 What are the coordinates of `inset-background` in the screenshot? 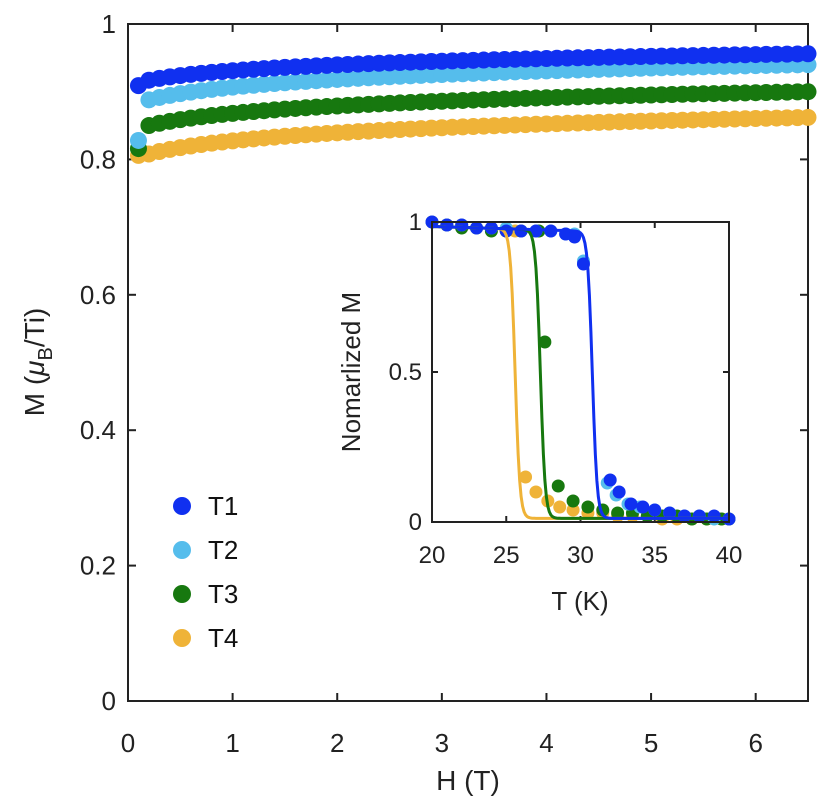 It's located at (580, 372).